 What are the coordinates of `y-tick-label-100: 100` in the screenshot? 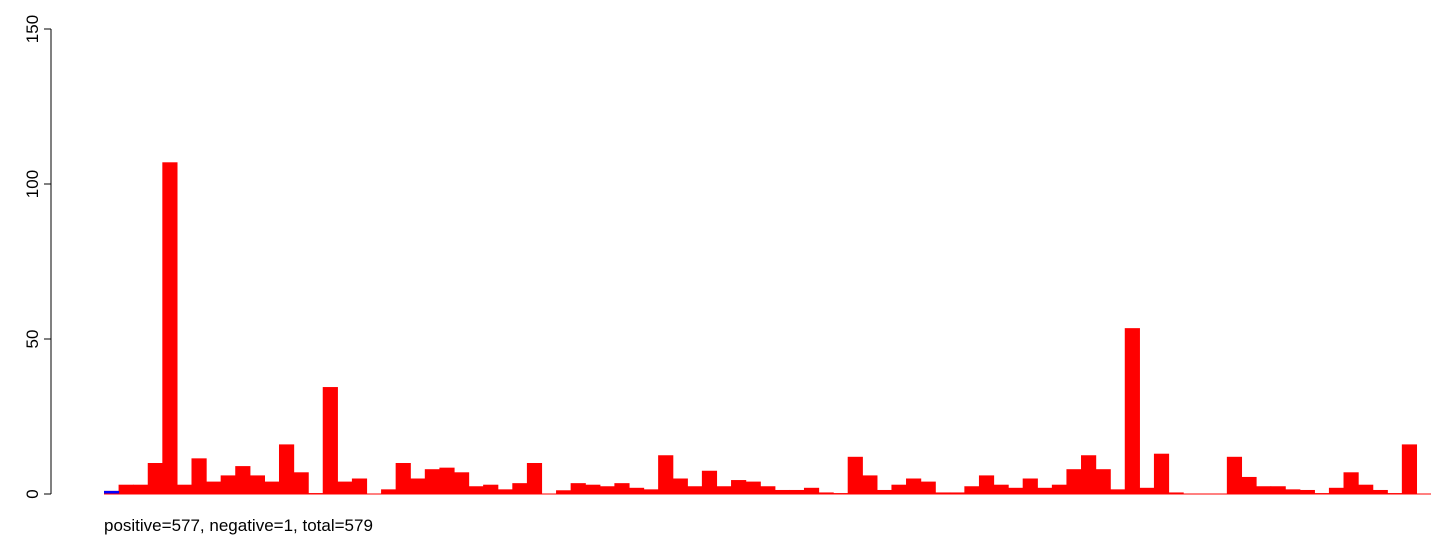 It's located at (32, 184).